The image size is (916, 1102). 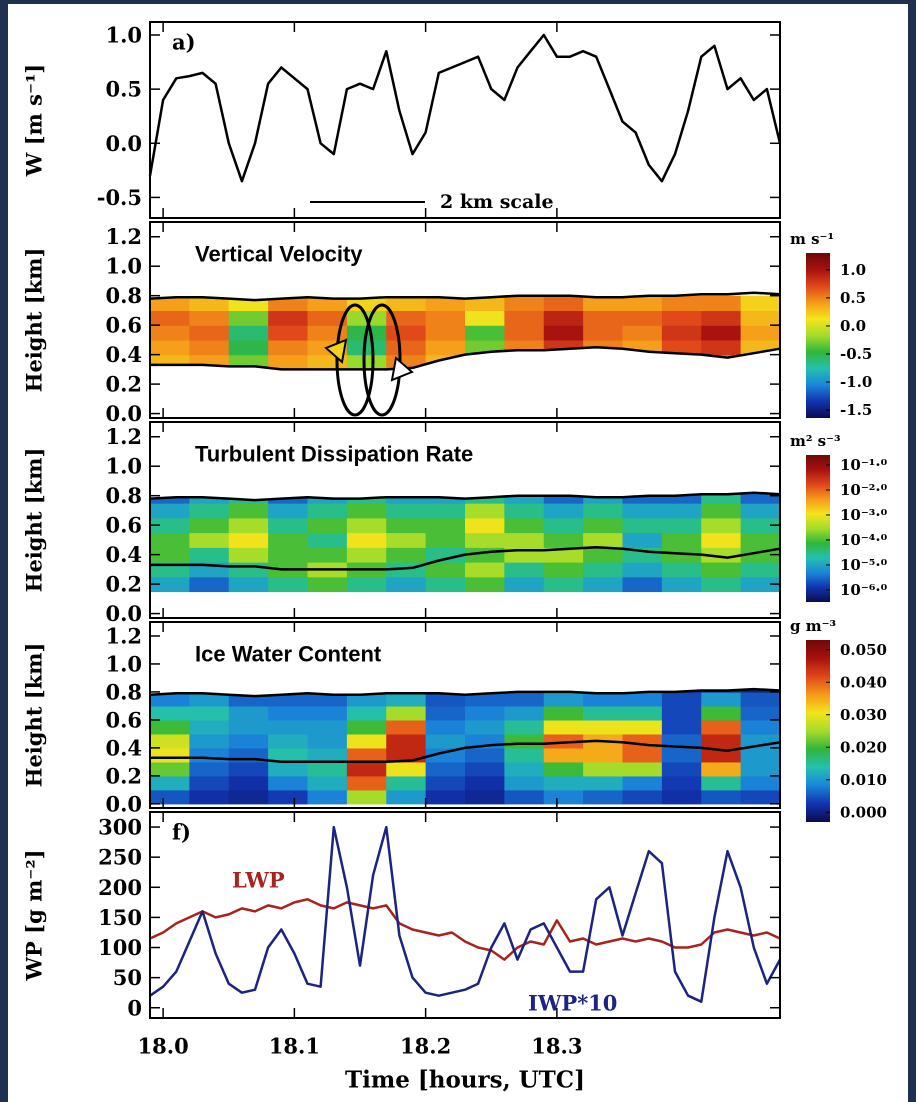 What do you see at coordinates (123, 295) in the screenshot?
I see `y-tick-label: 0.8` at bounding box center [123, 295].